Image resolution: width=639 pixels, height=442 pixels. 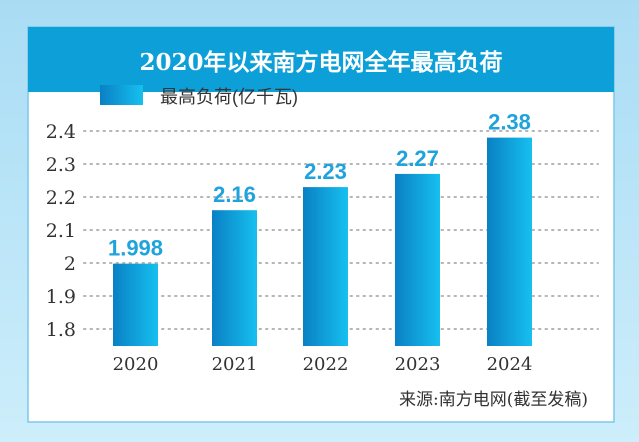 I want to click on bar-2023, so click(x=417, y=259).